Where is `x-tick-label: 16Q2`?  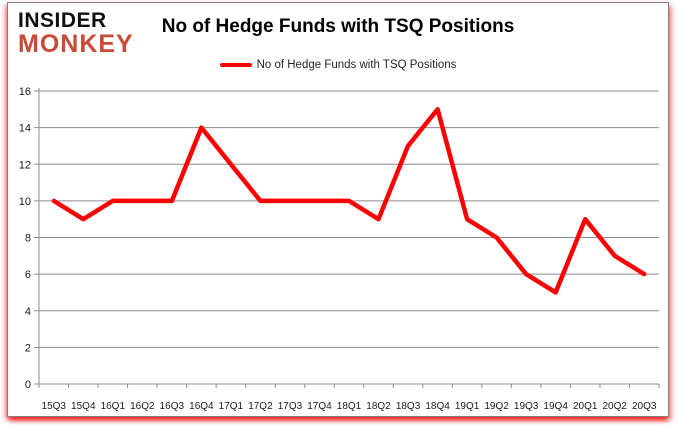 x-tick-label: 16Q2 is located at coordinates (142, 406).